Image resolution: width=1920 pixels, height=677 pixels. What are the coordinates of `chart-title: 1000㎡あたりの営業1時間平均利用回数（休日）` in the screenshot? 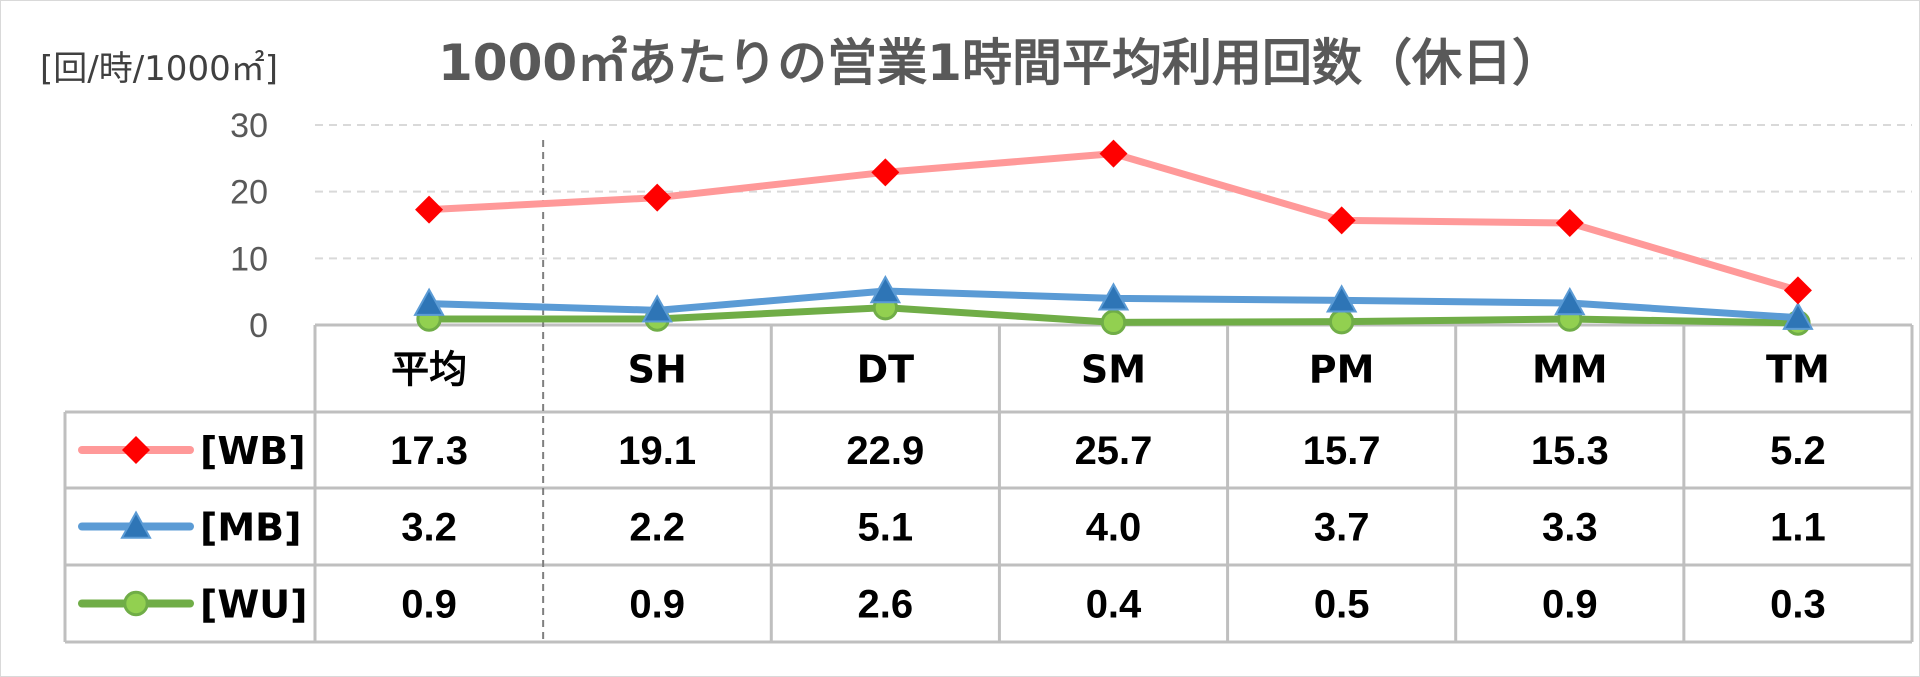 It's located at (1000, 63).